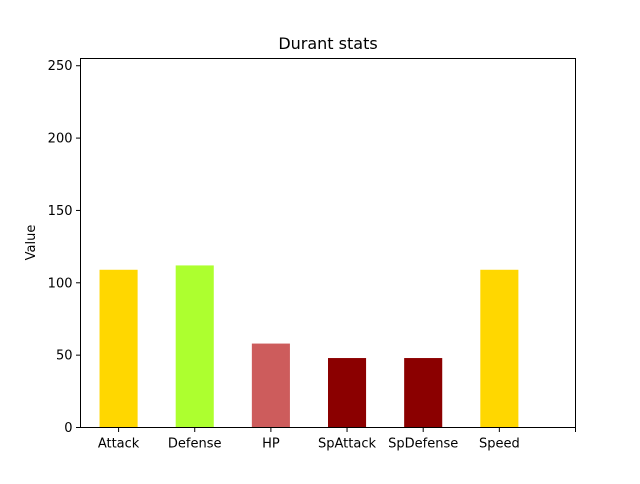 The width and height of the screenshot is (640, 484). What do you see at coordinates (118, 348) in the screenshot?
I see `bar-attack` at bounding box center [118, 348].